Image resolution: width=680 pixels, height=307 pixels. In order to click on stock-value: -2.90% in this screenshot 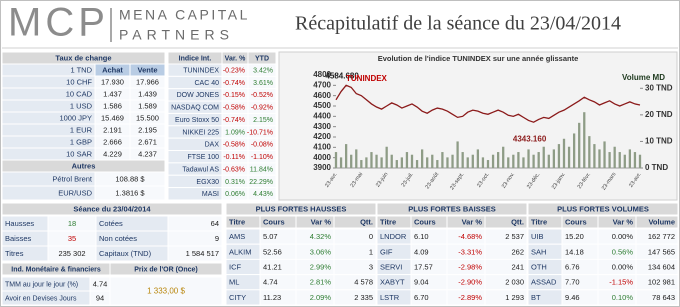, I will do `click(470, 282)`.